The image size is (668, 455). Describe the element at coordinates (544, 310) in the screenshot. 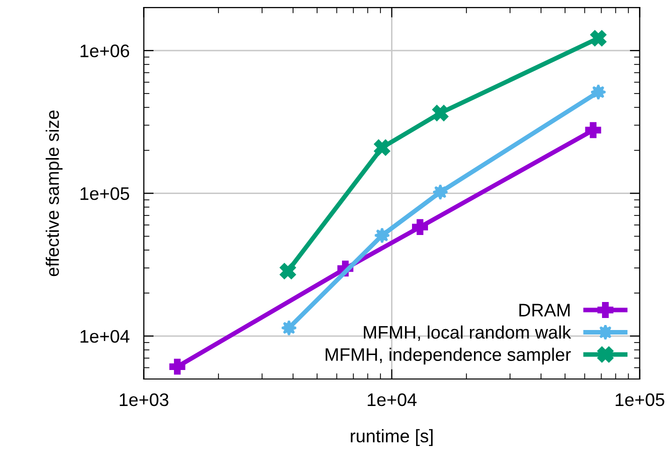

I see `legend-label: DRAM` at that location.